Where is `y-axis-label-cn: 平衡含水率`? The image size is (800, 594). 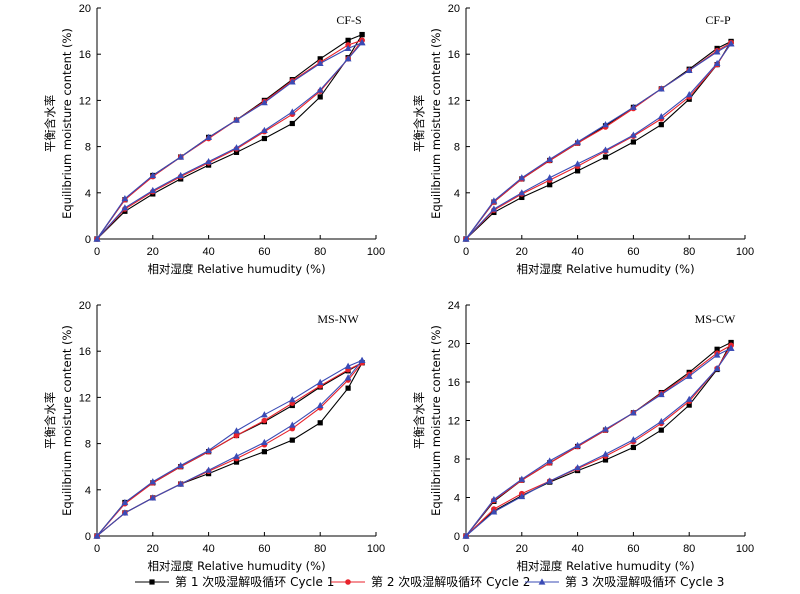 y-axis-label-cn: 平衡含水率 is located at coordinates (50, 421).